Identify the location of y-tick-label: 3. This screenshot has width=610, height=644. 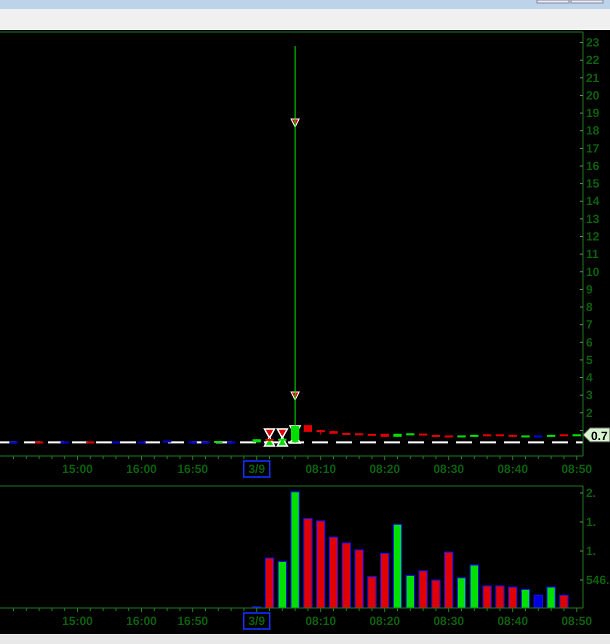
(589, 395).